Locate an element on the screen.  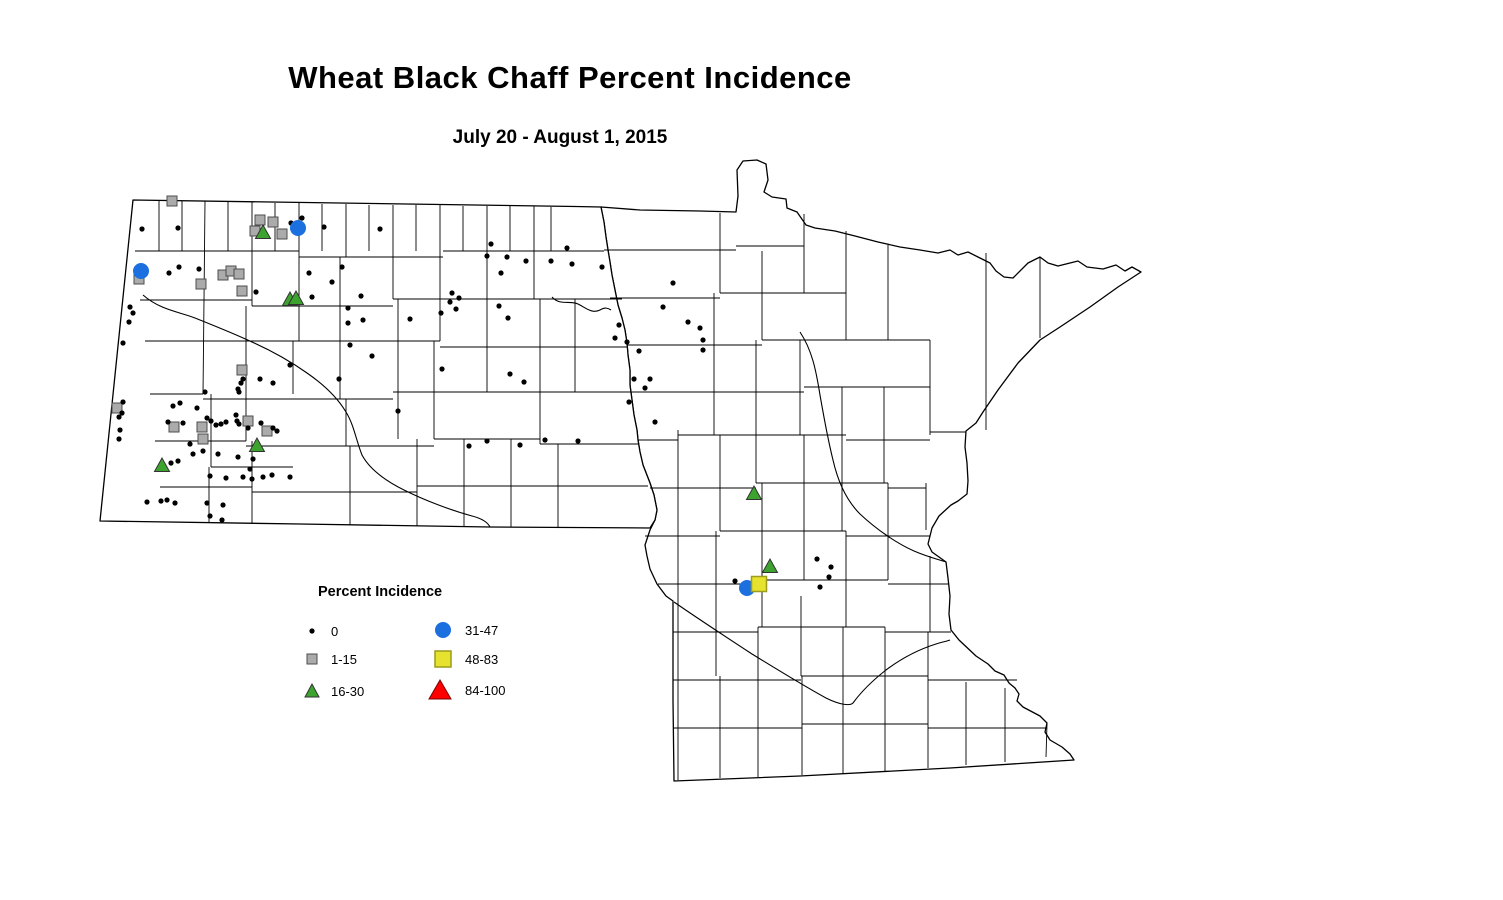
legend-item-0: 0 is located at coordinates (318, 631).